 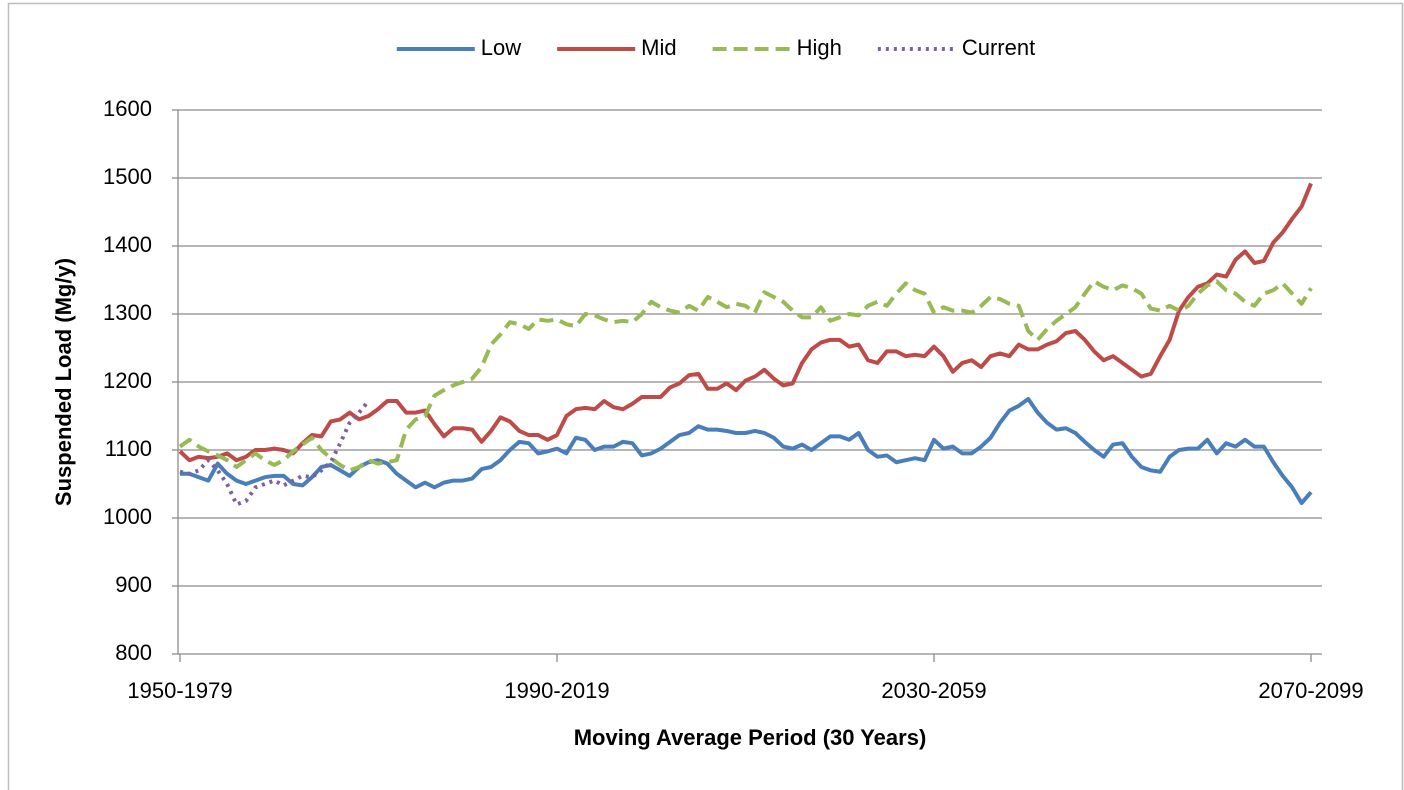 What do you see at coordinates (998, 47) in the screenshot?
I see `legend-label: Current` at bounding box center [998, 47].